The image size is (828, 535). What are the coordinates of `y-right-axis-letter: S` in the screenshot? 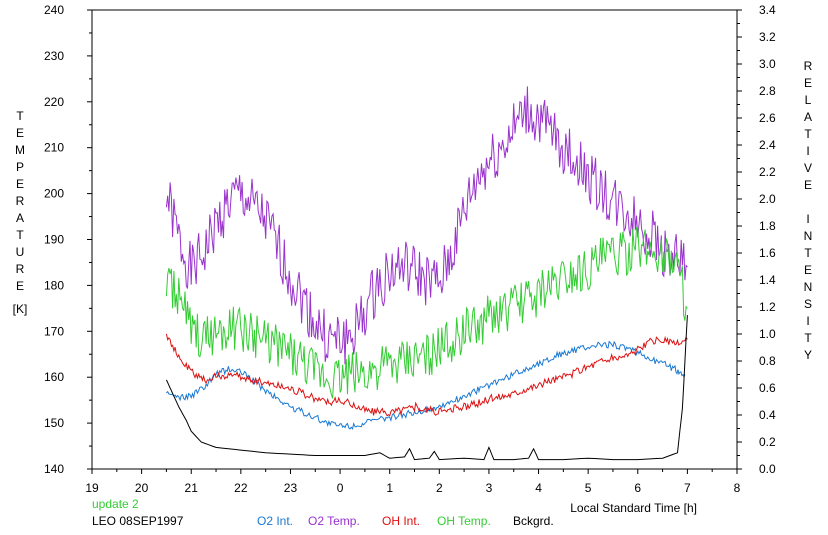 It's located at (808, 304).